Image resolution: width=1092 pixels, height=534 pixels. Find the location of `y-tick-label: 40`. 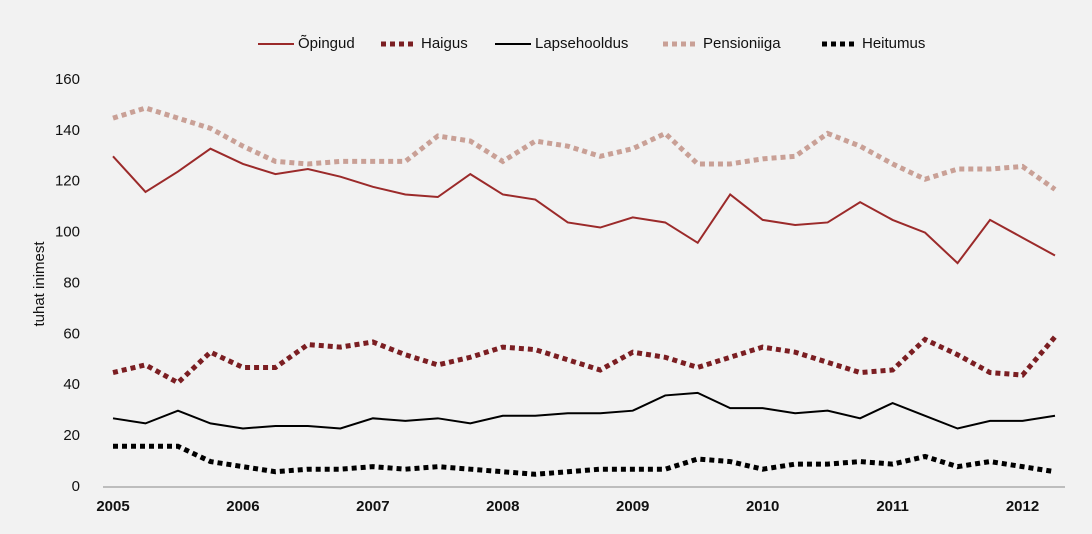

y-tick-label: 40 is located at coordinates (71, 384).